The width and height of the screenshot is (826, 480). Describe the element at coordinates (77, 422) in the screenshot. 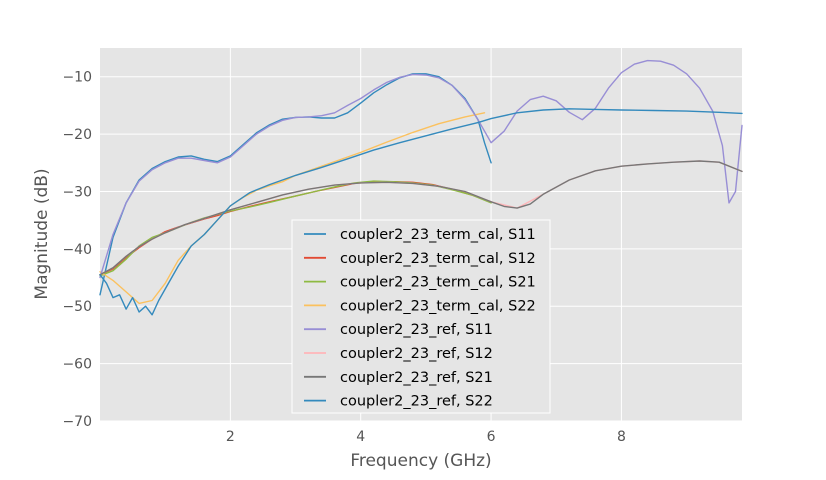

I see `y-tick-label: −70` at that location.